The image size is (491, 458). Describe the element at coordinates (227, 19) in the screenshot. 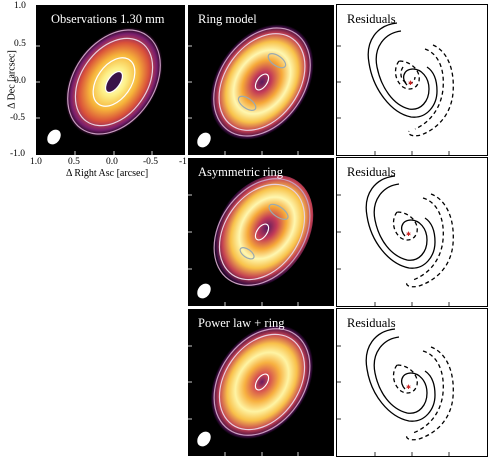

I see `panel-title: Ring model` at that location.